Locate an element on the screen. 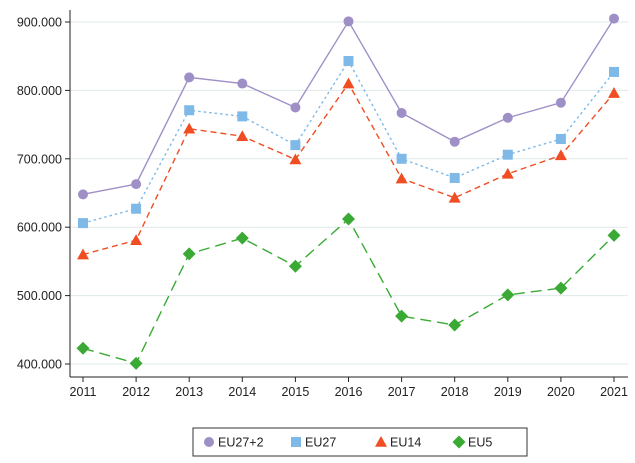 The image size is (635, 463). y-tick-label: 400.000 is located at coordinates (39, 365).